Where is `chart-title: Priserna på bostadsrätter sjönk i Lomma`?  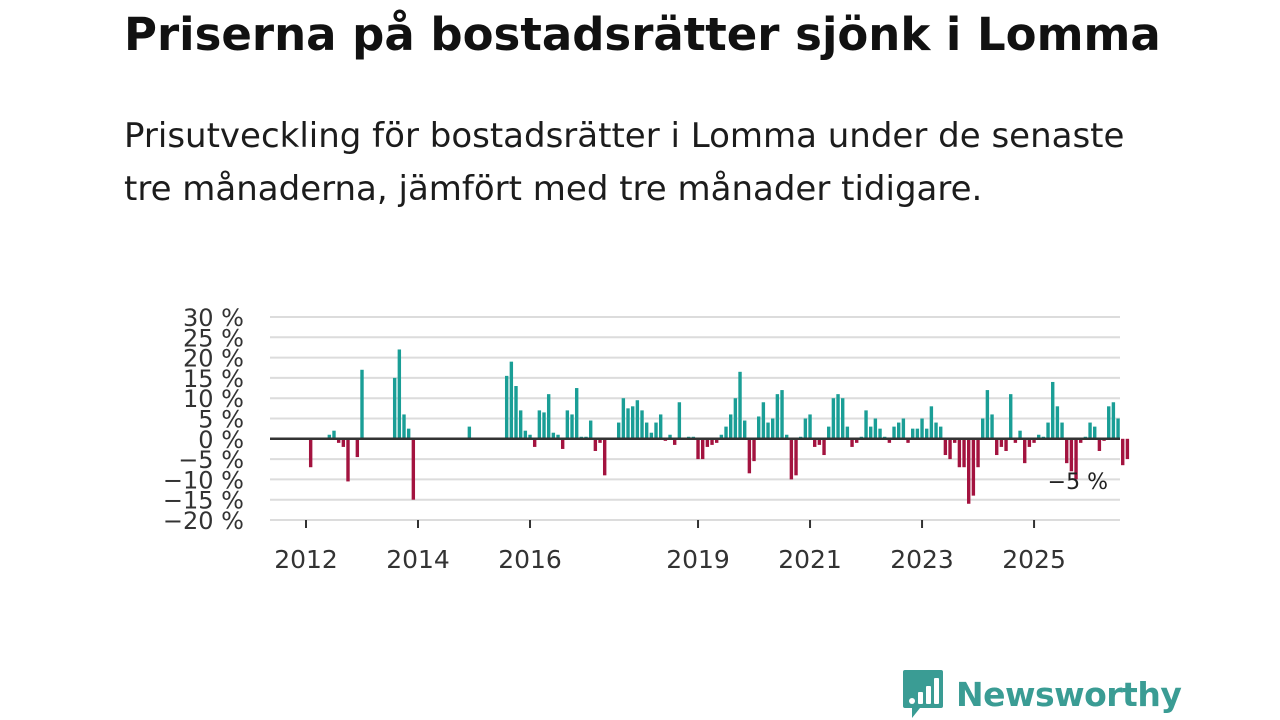
chart-title: Priserna på bostadsrätter sjönk i Lomma is located at coordinates (642, 34).